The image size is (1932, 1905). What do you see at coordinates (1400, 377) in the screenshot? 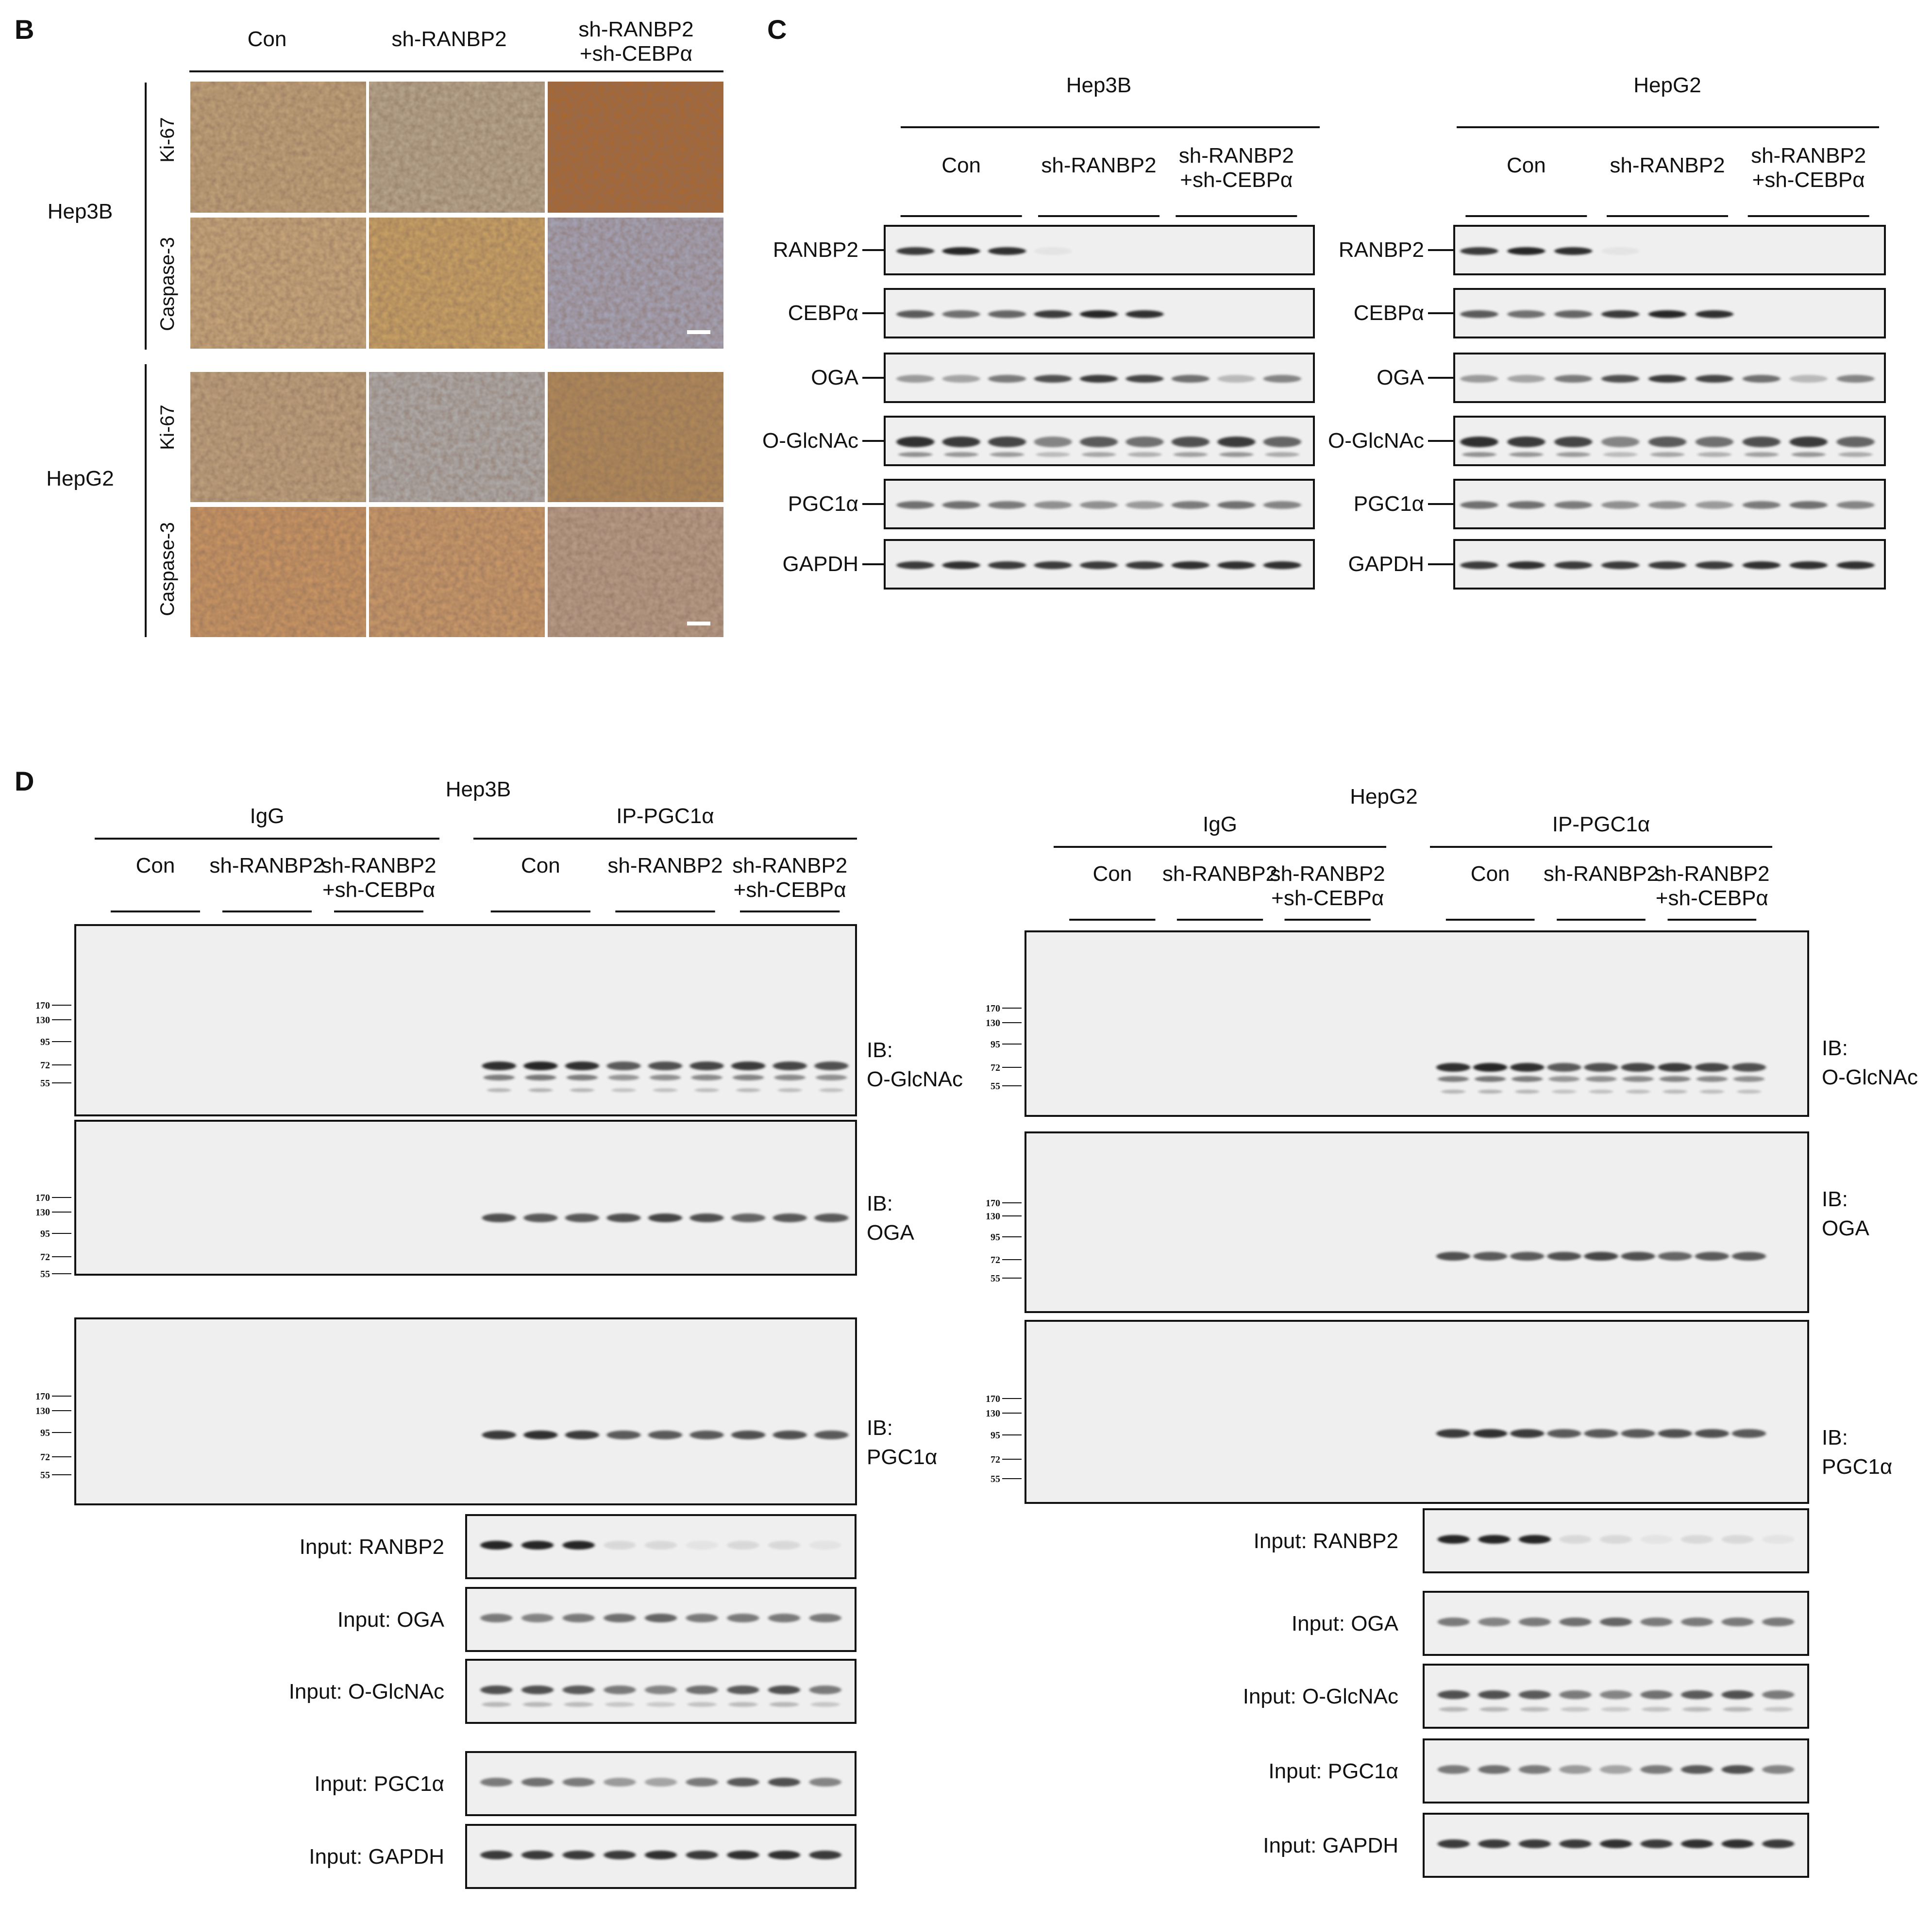
I see `blot-row-label: OGA` at bounding box center [1400, 377].